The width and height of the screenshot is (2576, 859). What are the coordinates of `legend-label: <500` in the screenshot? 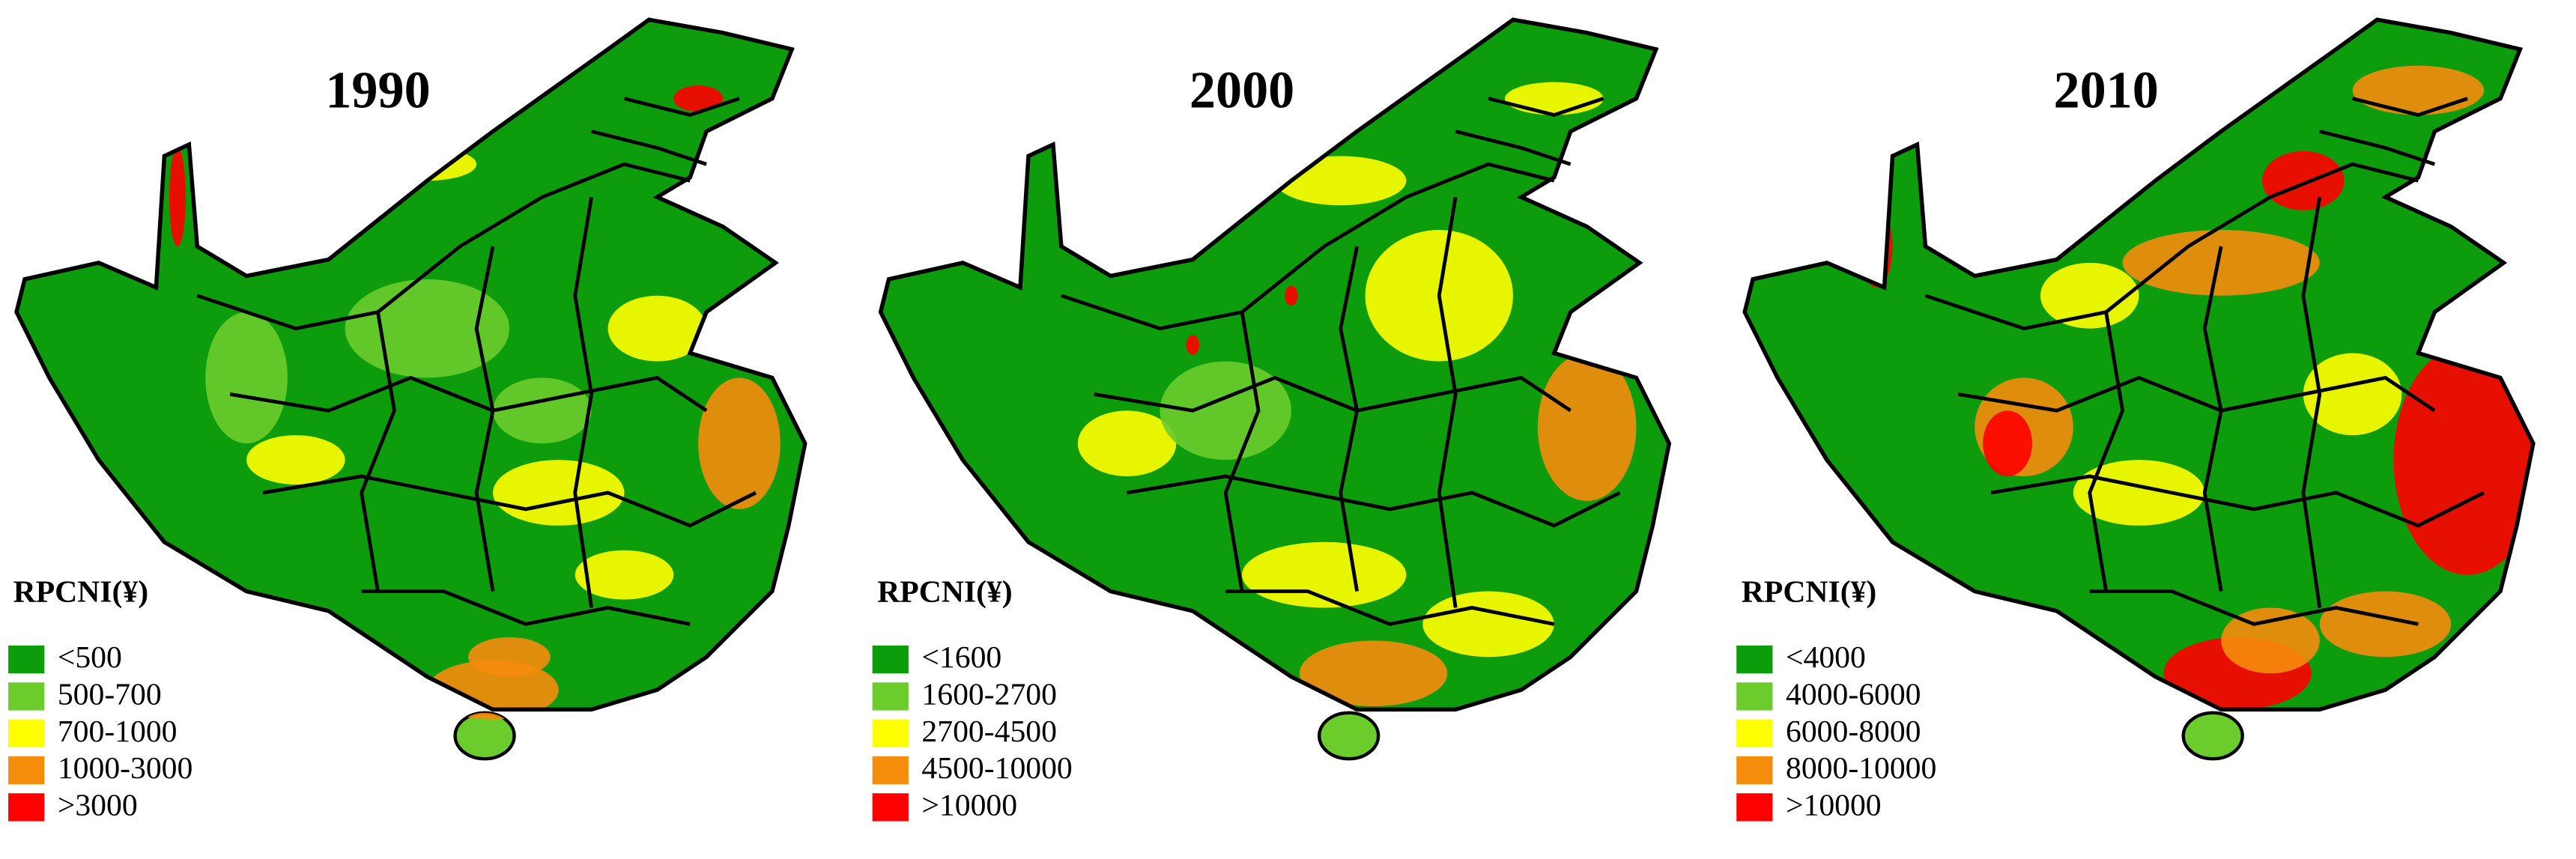 It's located at (90, 657).